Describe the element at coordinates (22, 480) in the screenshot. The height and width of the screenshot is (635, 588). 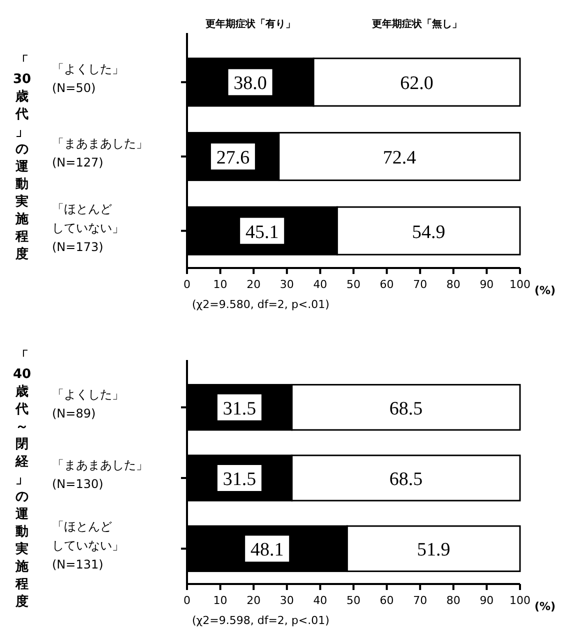
I see `text: 「40歳代～閉経」の運動実施程度` at that location.